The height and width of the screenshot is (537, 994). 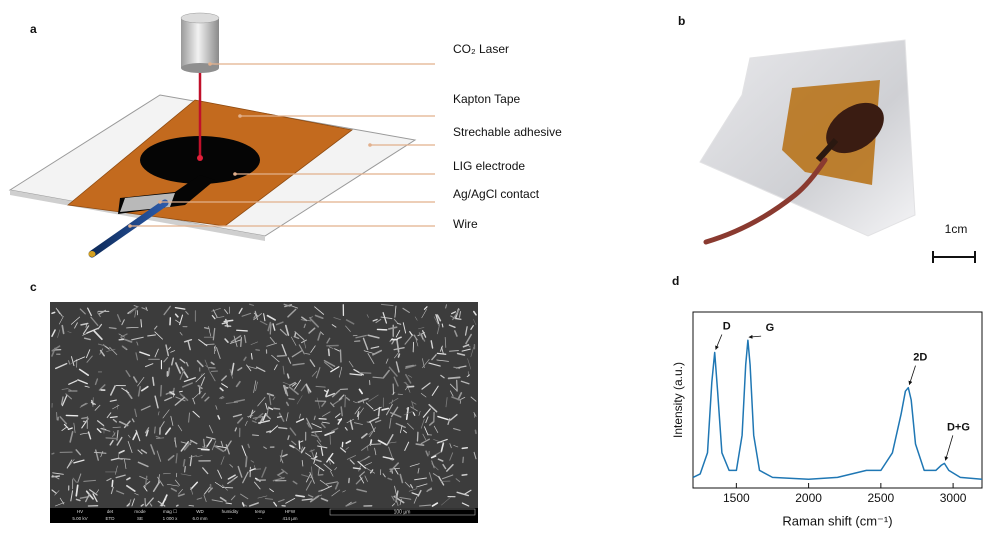 What do you see at coordinates (808, 498) in the screenshot?
I see `x-tick-label: 2000` at bounding box center [808, 498].